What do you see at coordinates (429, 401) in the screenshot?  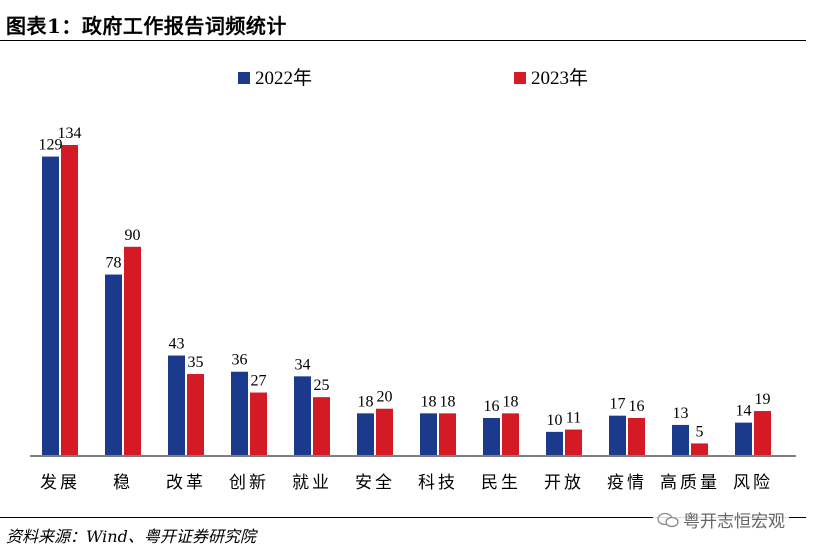 I see `value-label-2022-6: 18` at bounding box center [429, 401].